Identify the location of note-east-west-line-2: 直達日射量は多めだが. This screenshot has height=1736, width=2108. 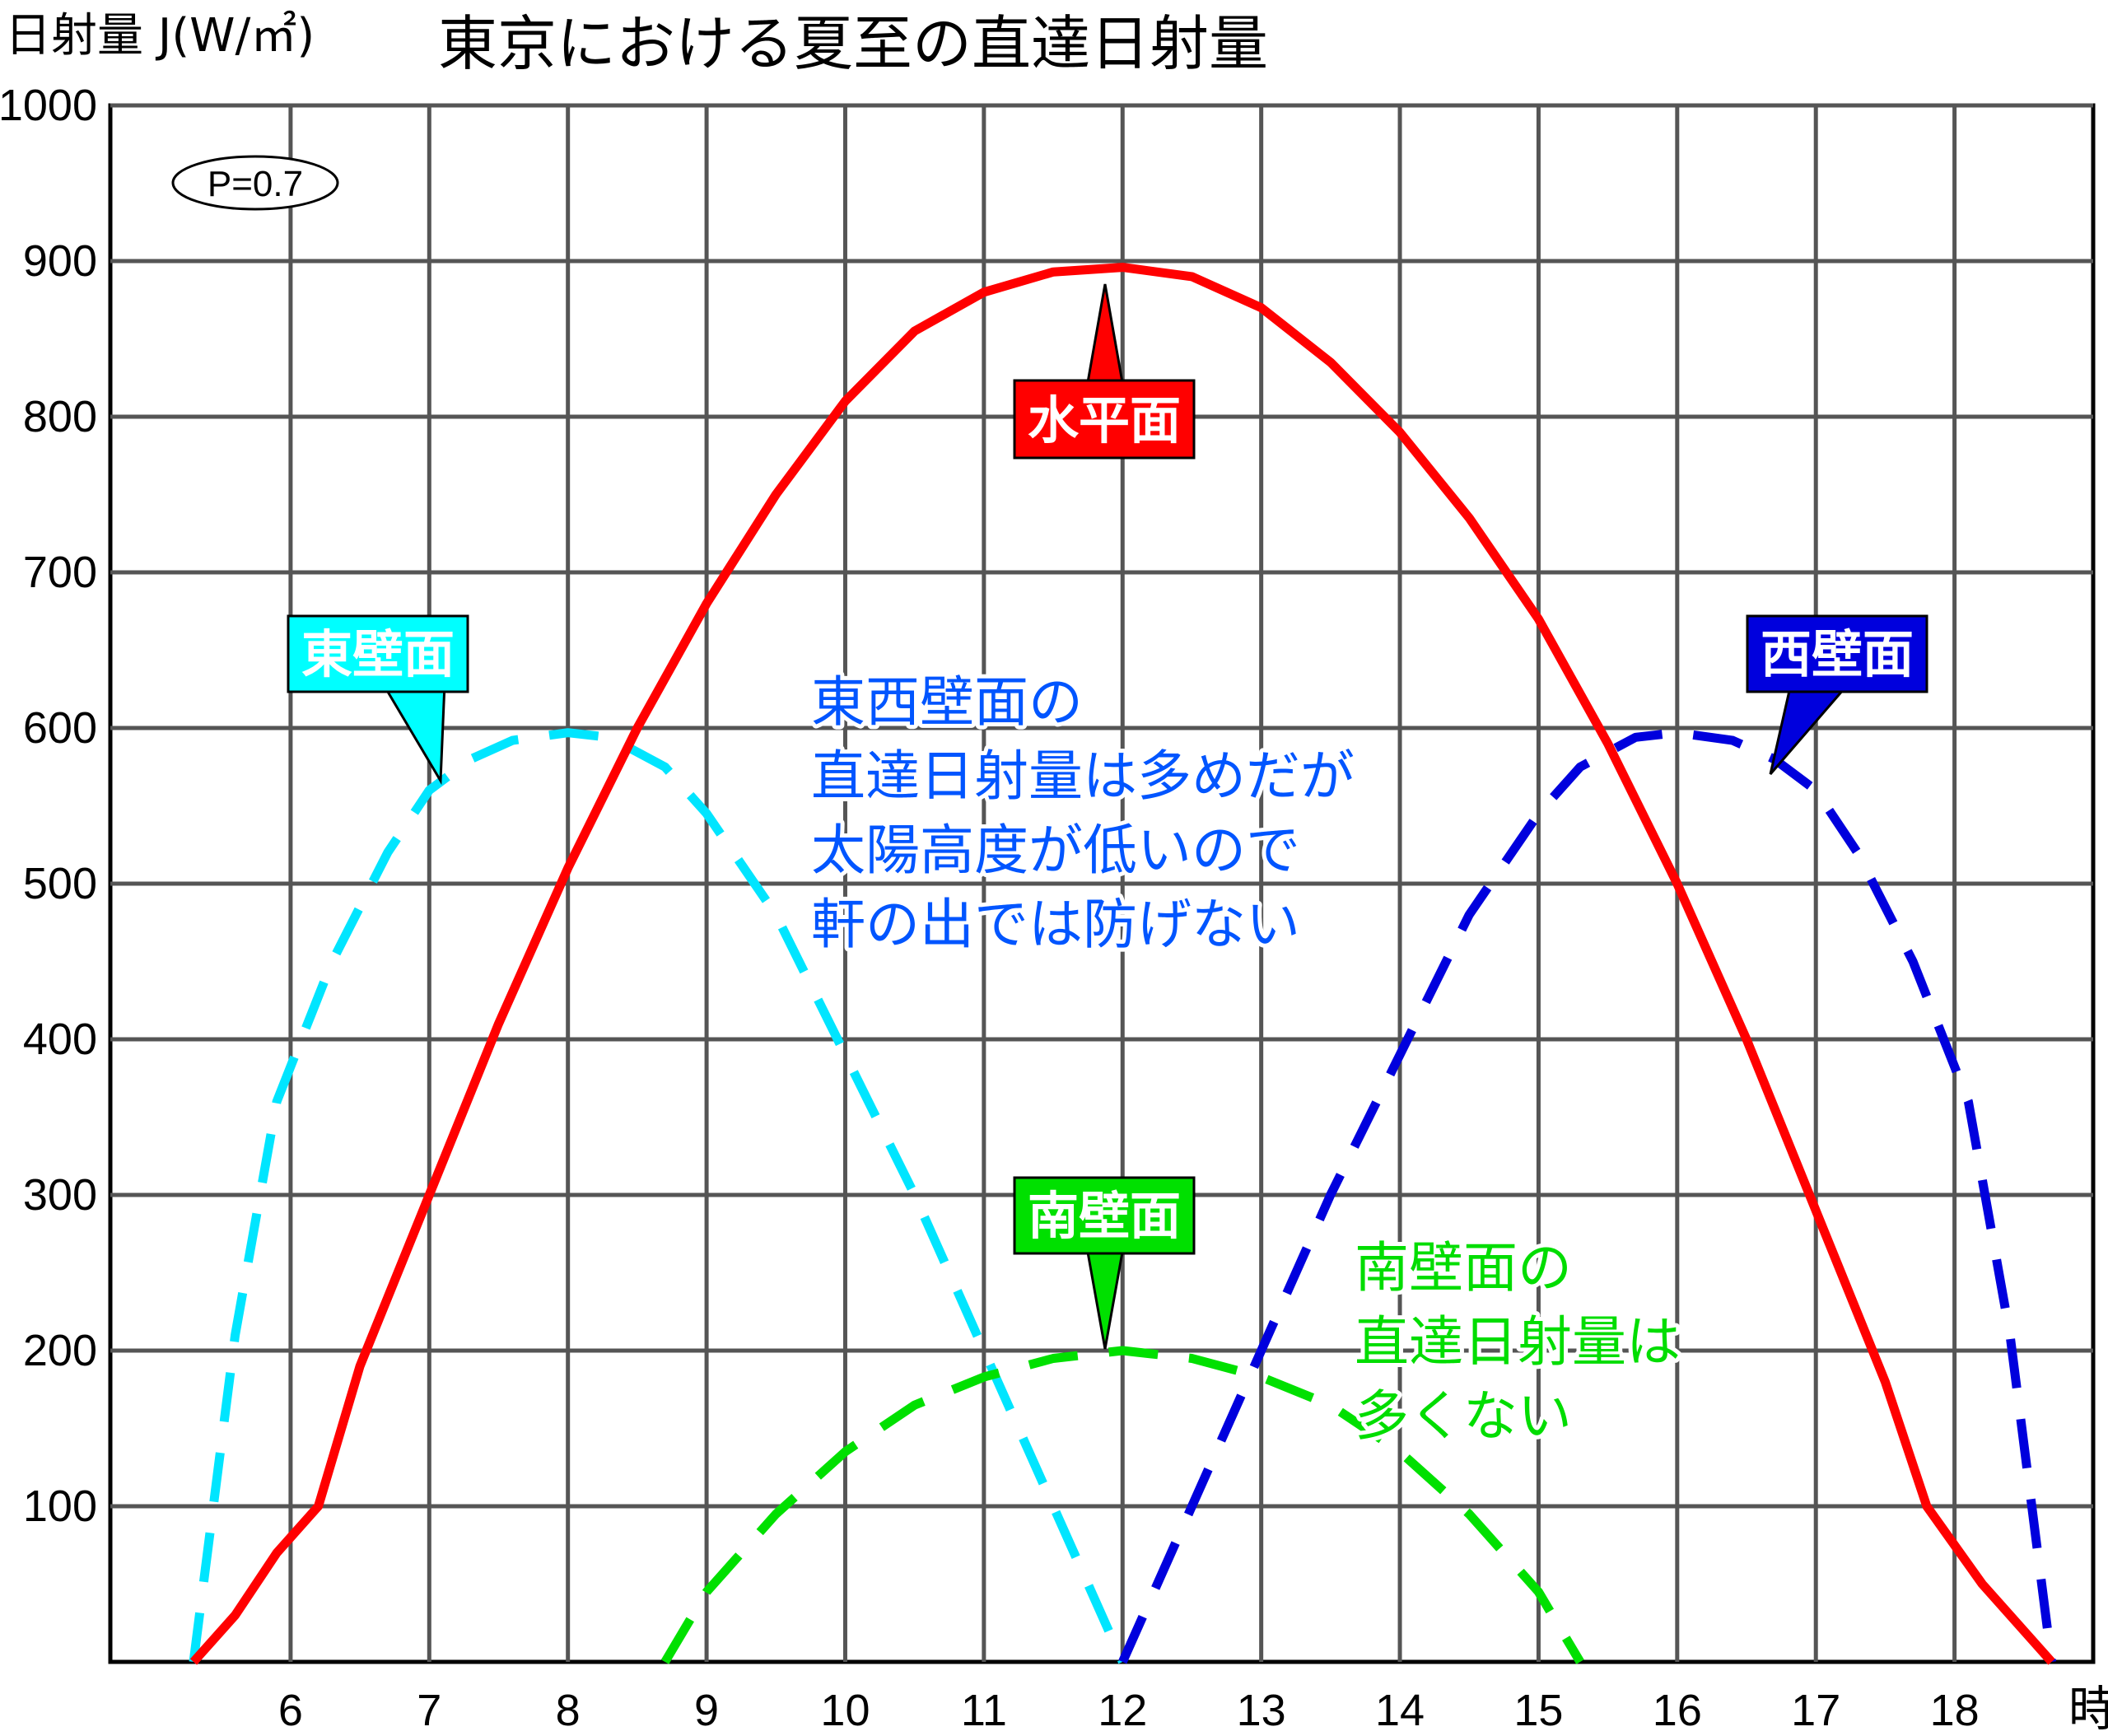
(1083, 776).